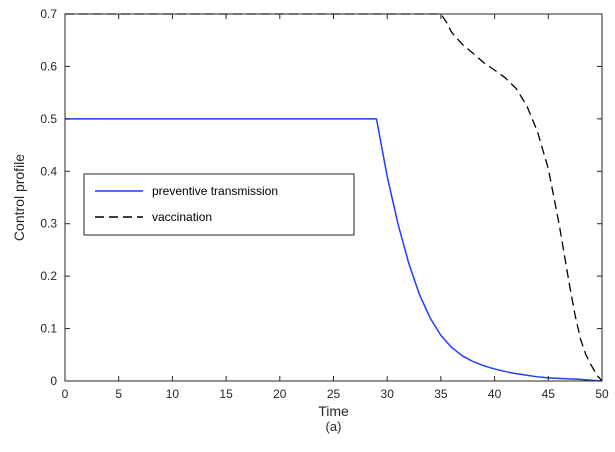 The image size is (615, 452). What do you see at coordinates (333, 411) in the screenshot?
I see `x-axis-label: Time` at bounding box center [333, 411].